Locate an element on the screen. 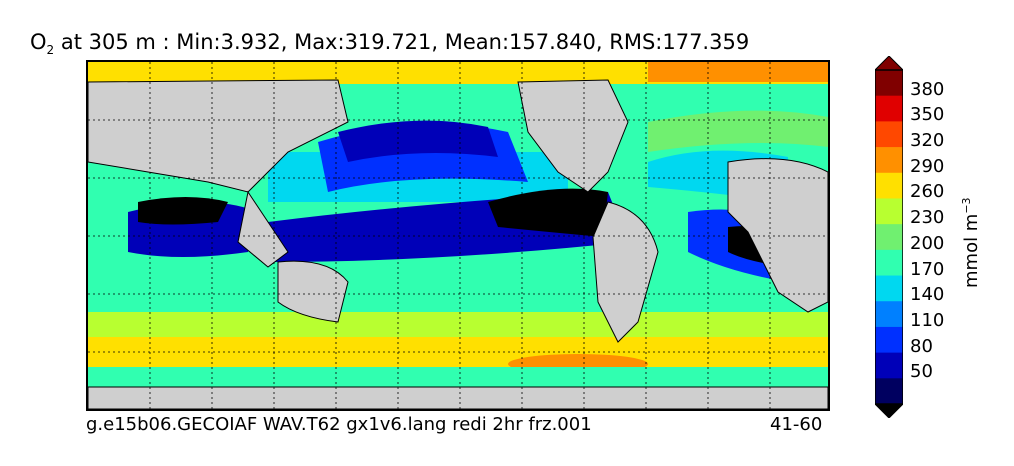 The image size is (1014, 466). colorbar-outline is located at coordinates (889, 237).